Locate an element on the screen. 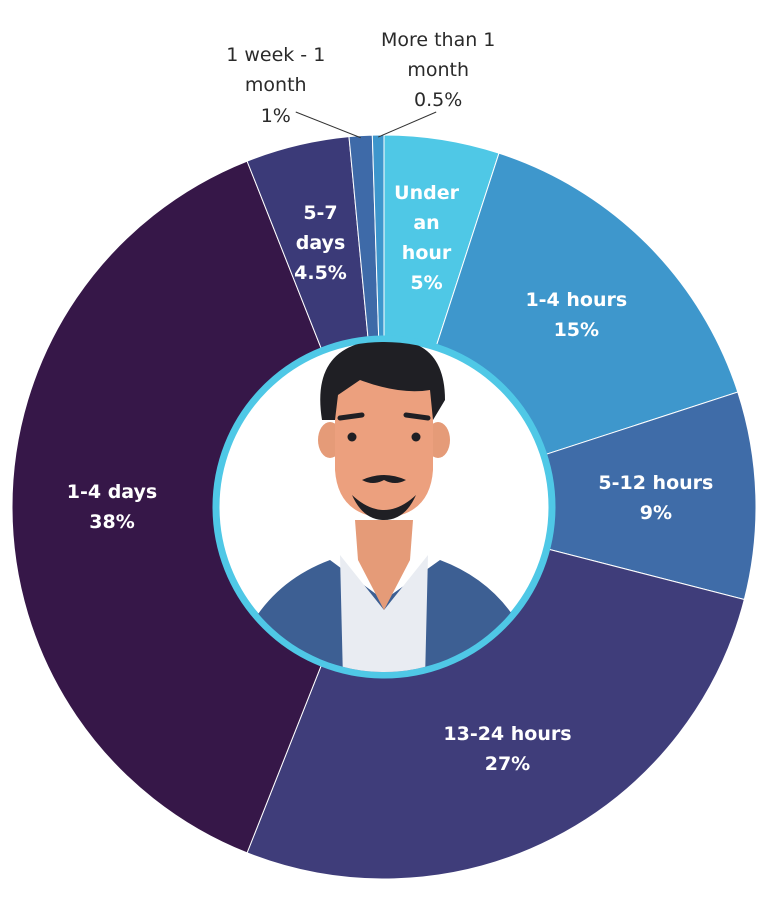 Image resolution: width=768 pixels, height=906 pixels. value-label: 9% is located at coordinates (655, 513).